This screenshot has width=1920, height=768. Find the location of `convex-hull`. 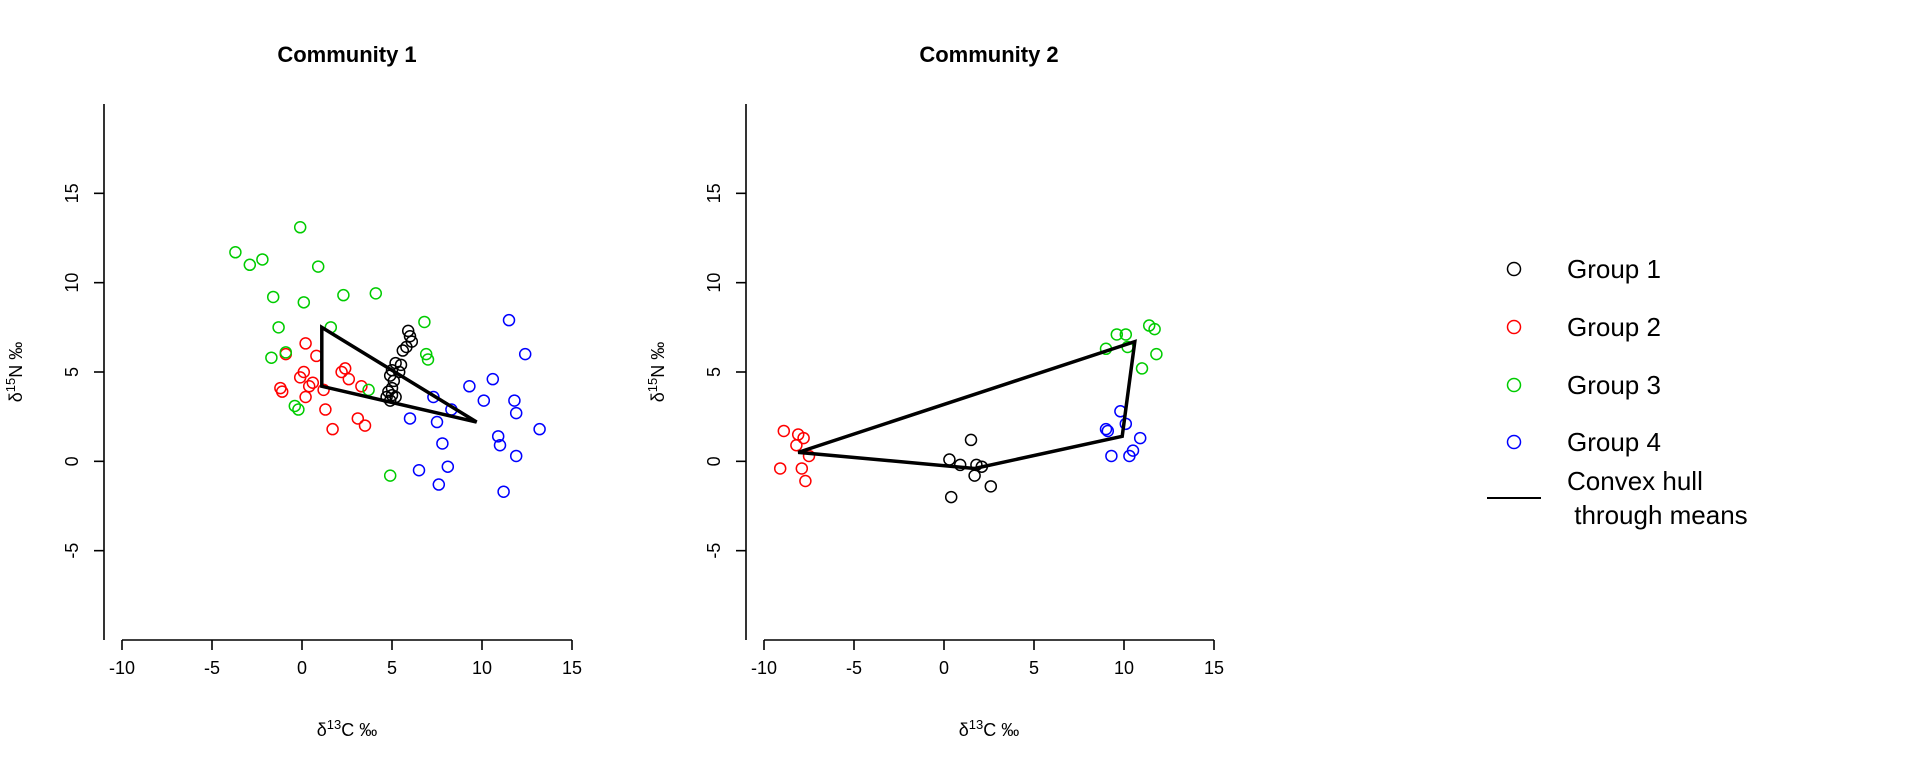

convex-hull is located at coordinates (967, 405).